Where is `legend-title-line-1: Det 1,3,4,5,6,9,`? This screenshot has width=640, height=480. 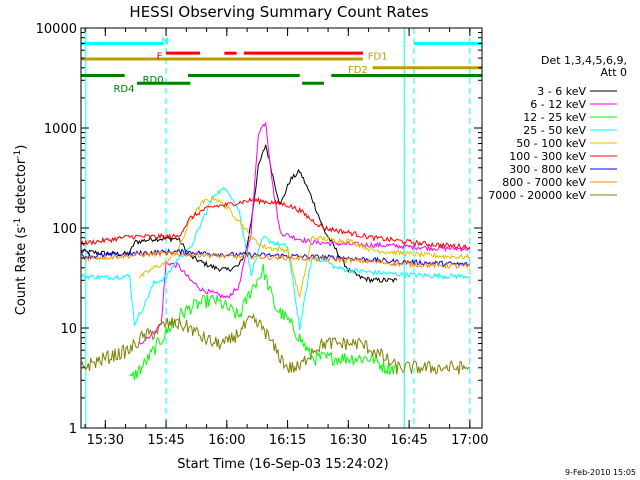 legend-title-line-1: Det 1,3,4,5,6,9, is located at coordinates (584, 60).